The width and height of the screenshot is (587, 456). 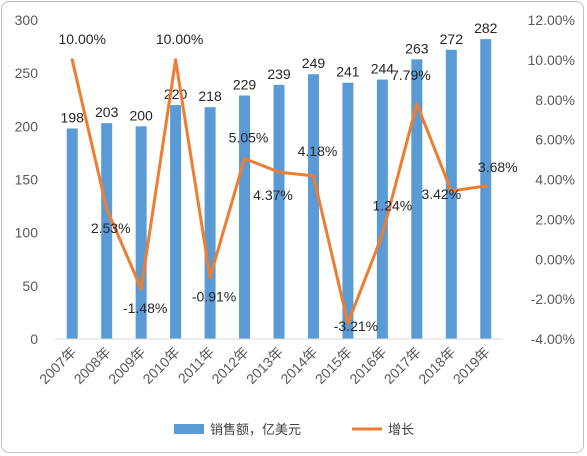 I want to click on bar-data-label: 198, so click(x=73, y=117).